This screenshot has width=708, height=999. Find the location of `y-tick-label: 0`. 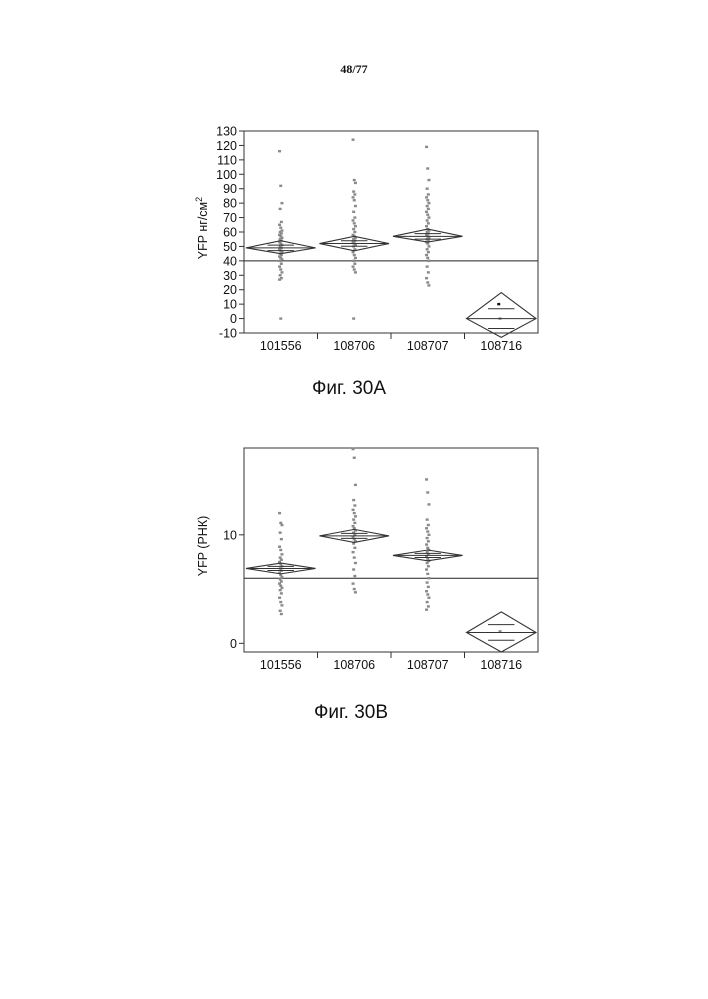

y-tick-label: 0 is located at coordinates (233, 644).